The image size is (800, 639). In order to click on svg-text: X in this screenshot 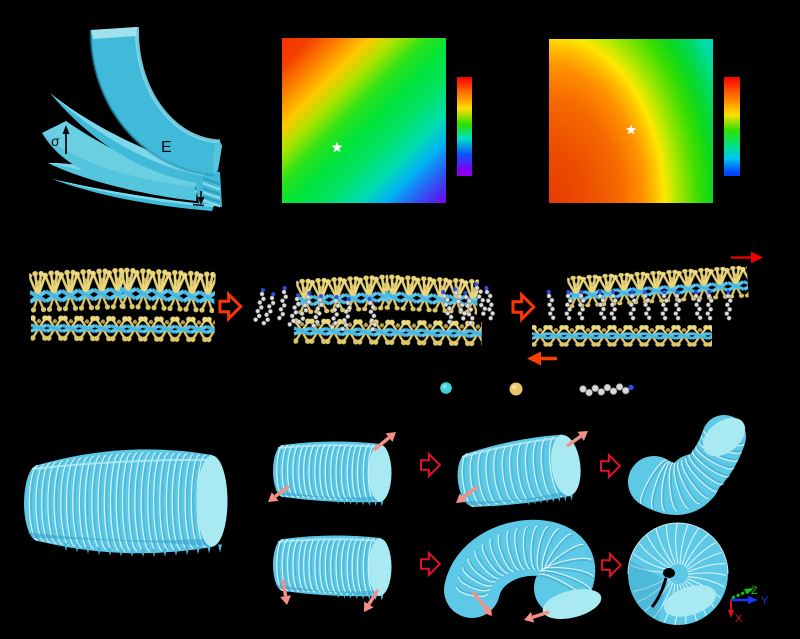, I will do `click(739, 619)`.